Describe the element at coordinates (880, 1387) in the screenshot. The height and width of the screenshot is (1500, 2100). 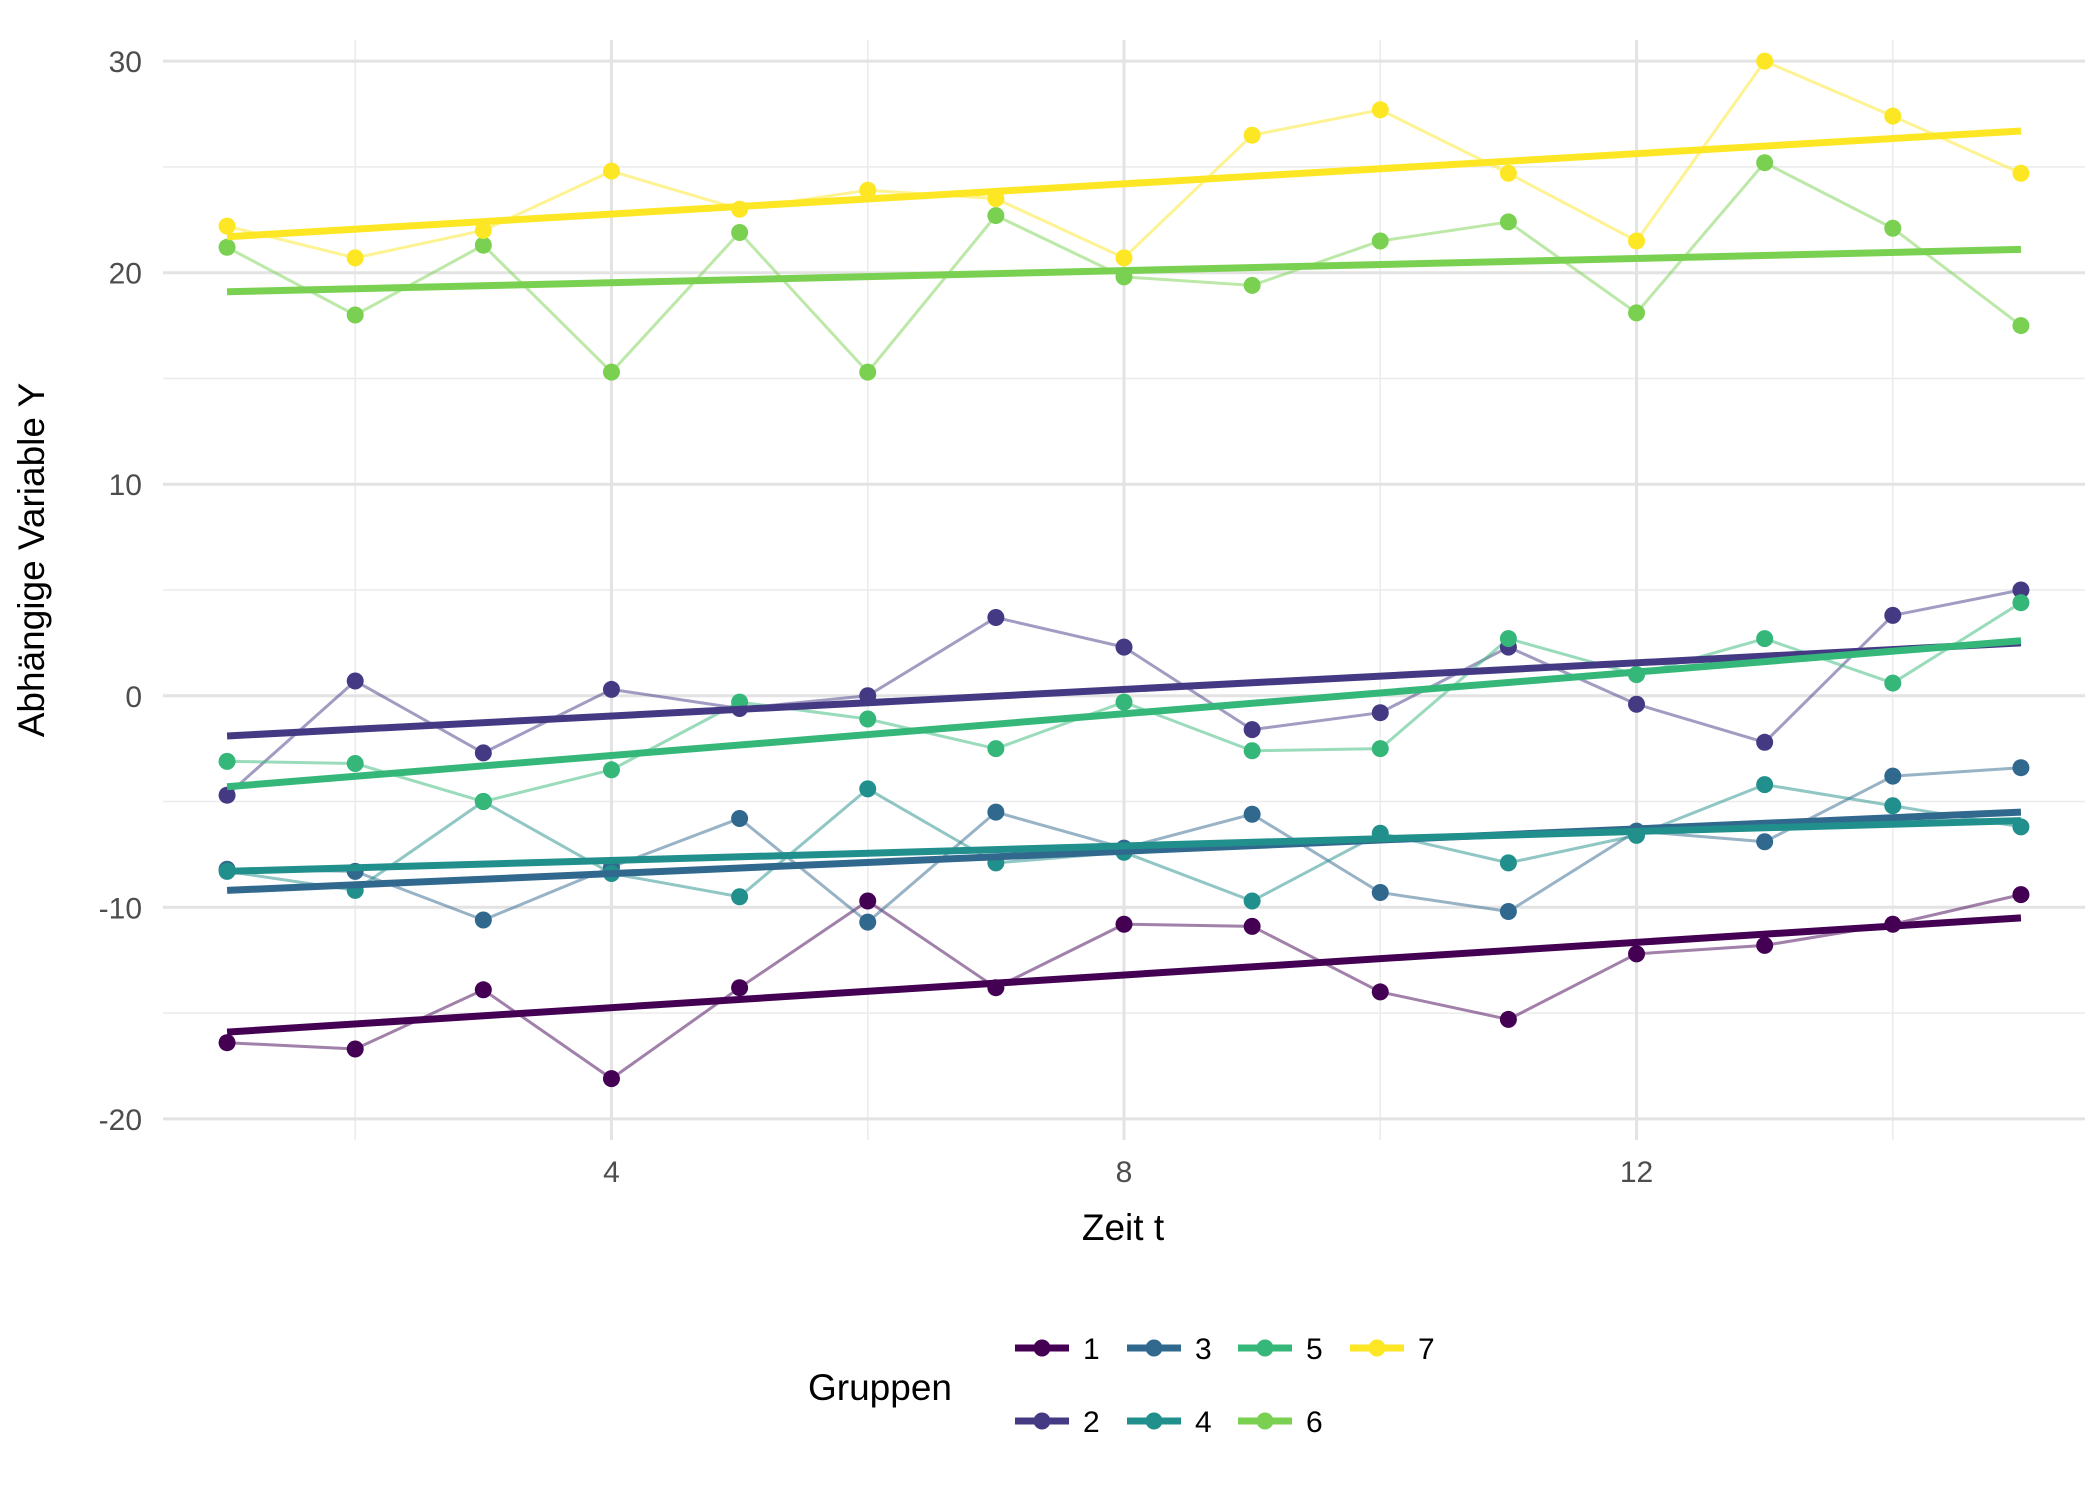
I see `legend-title: Gruppen` at that location.